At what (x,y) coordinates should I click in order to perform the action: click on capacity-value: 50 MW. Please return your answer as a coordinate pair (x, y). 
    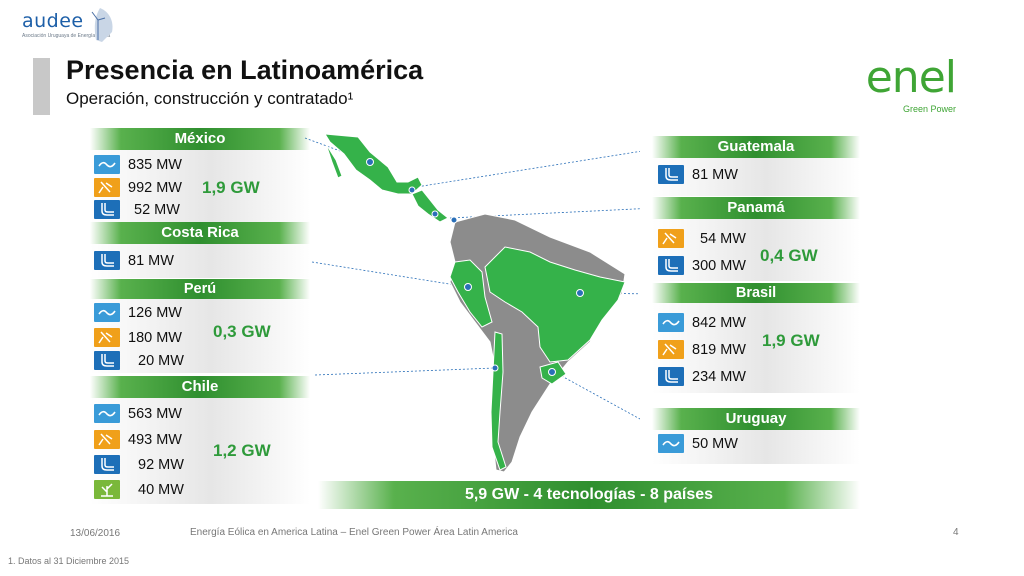
    Looking at the image, I should click on (715, 443).